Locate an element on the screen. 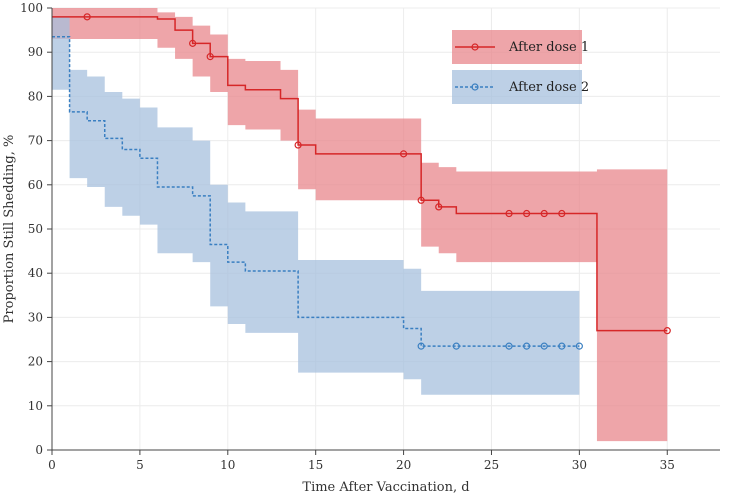 This screenshot has width=735, height=497. legend-label: After dose 2 is located at coordinates (548, 87).